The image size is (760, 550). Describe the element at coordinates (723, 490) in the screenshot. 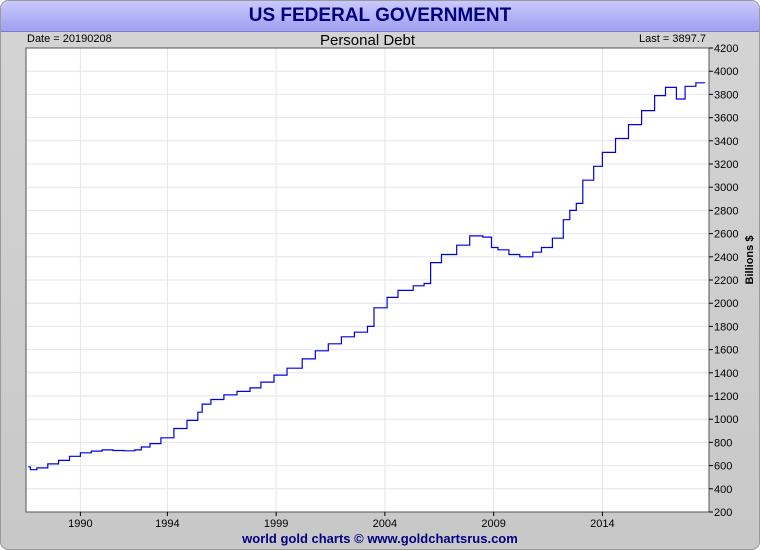

I see `y-tick-label: 400` at that location.